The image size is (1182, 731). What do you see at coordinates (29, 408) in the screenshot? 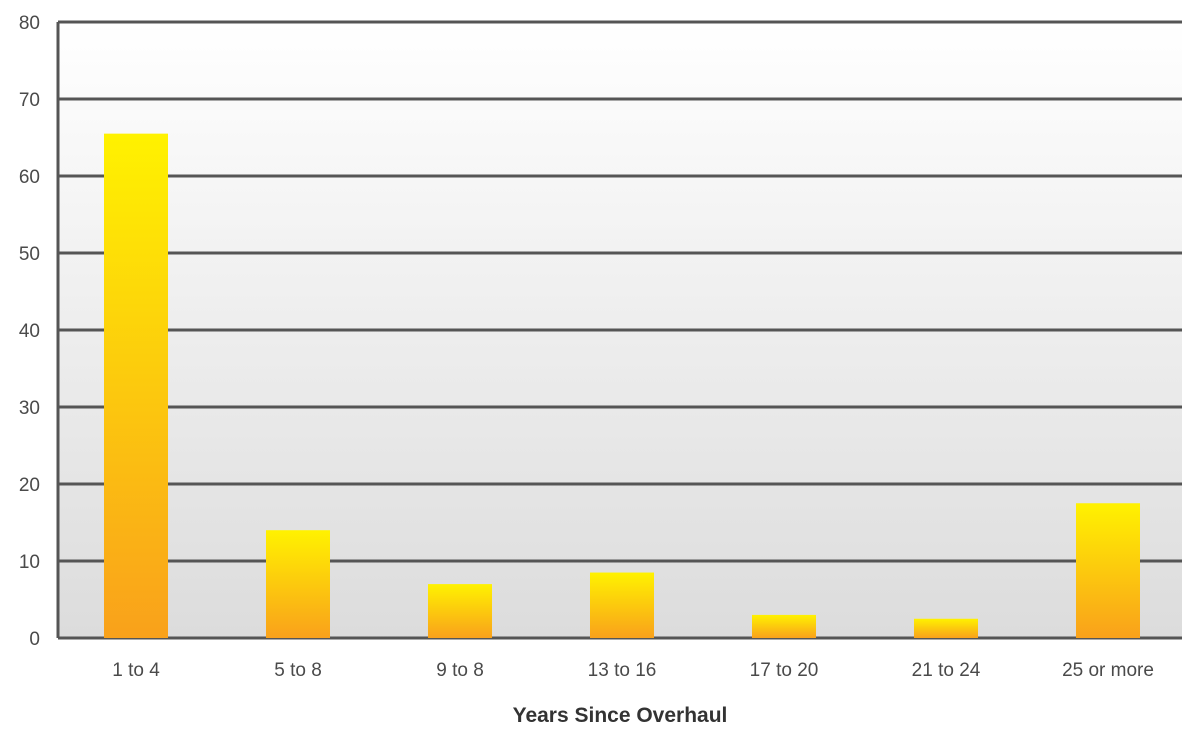
I see `y-tick-label: 30` at bounding box center [29, 408].